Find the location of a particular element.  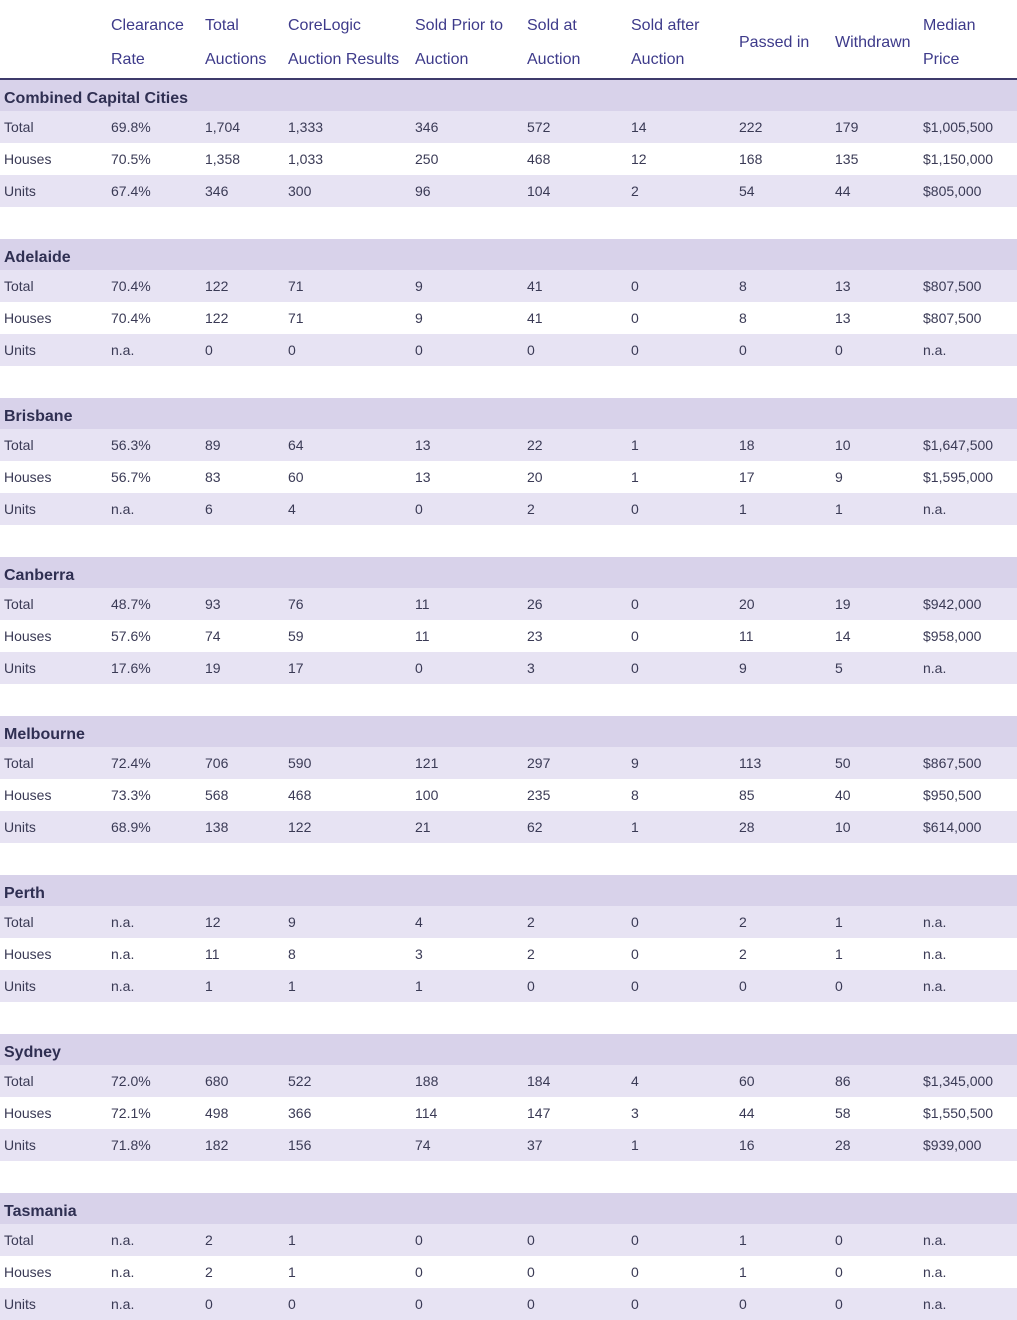

cell-sold-at-auction: 147 is located at coordinates (539, 1113).